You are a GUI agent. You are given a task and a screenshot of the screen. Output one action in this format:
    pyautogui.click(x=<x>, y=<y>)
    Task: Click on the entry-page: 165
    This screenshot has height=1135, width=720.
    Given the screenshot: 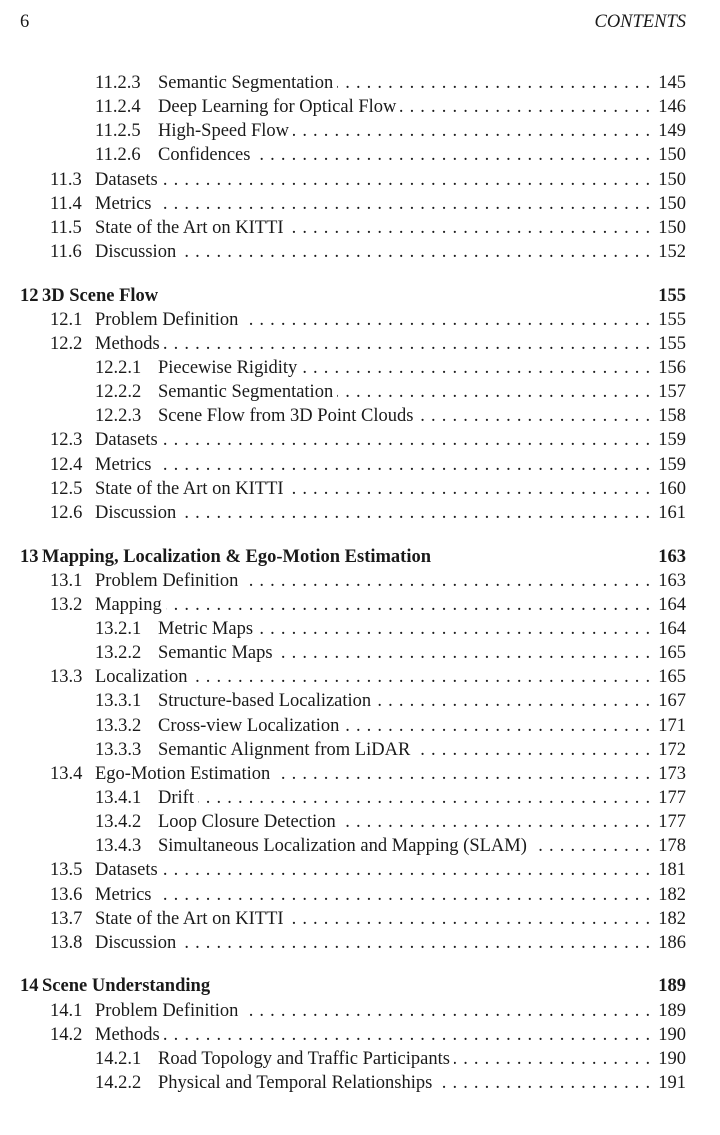 What is the action you would take?
    pyautogui.click(x=672, y=677)
    